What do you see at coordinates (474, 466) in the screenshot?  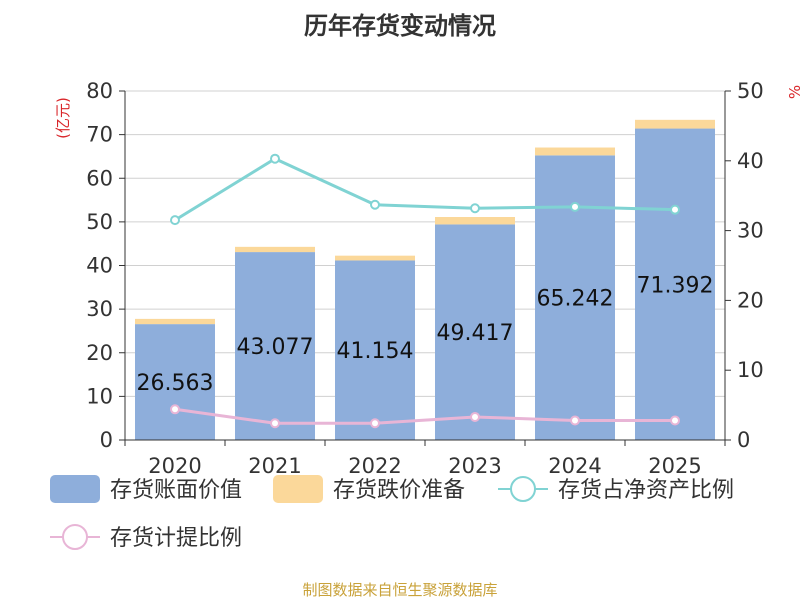 I see `x-axis-tick-label: 2023` at bounding box center [474, 466].